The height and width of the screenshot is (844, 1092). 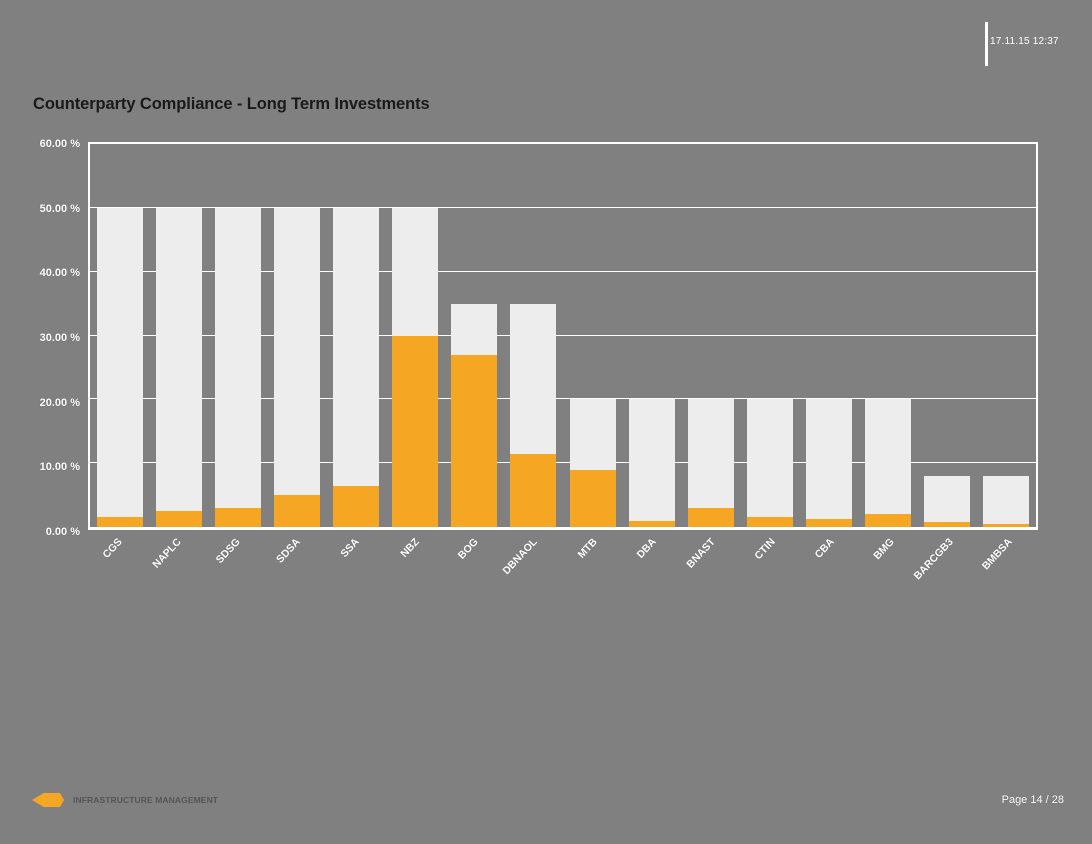 What do you see at coordinates (59, 467) in the screenshot?
I see `y-axis-tick-label: 10.00 %` at bounding box center [59, 467].